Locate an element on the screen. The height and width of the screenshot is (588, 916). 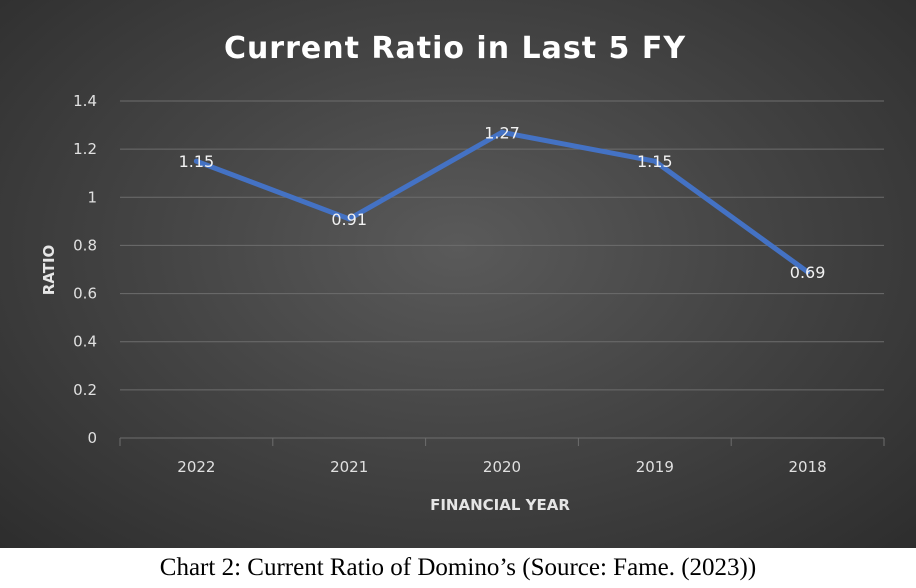
chart-title: Current Ratio in Last 5 FY is located at coordinates (455, 48).